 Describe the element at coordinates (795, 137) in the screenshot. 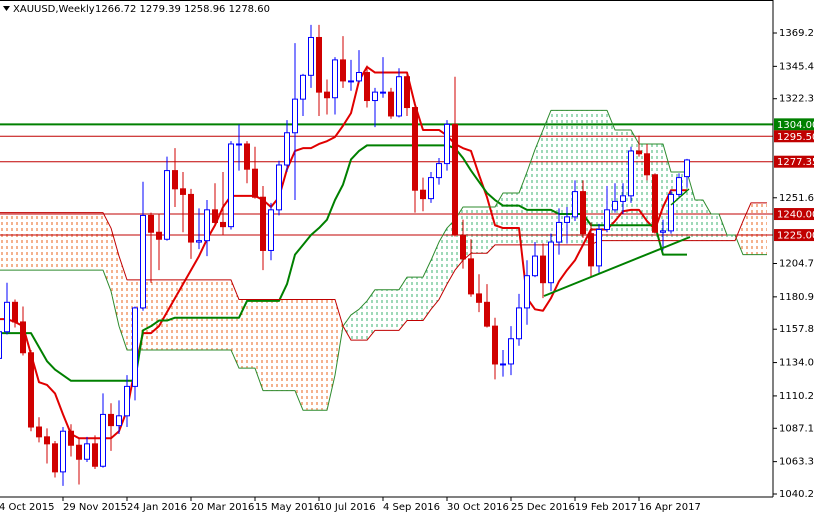

I see `level-label: 1295.50` at that location.